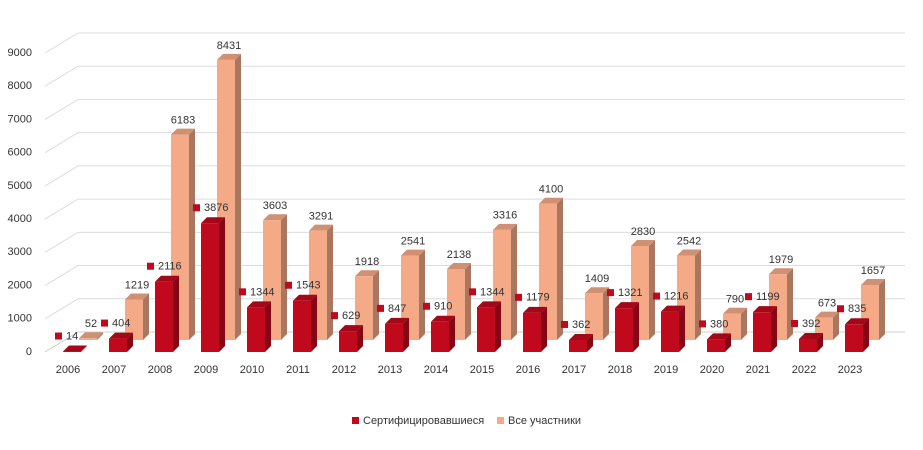 This screenshot has width=923, height=450. What do you see at coordinates (29, 352) in the screenshot?
I see `y-tick-label: 0` at bounding box center [29, 352].